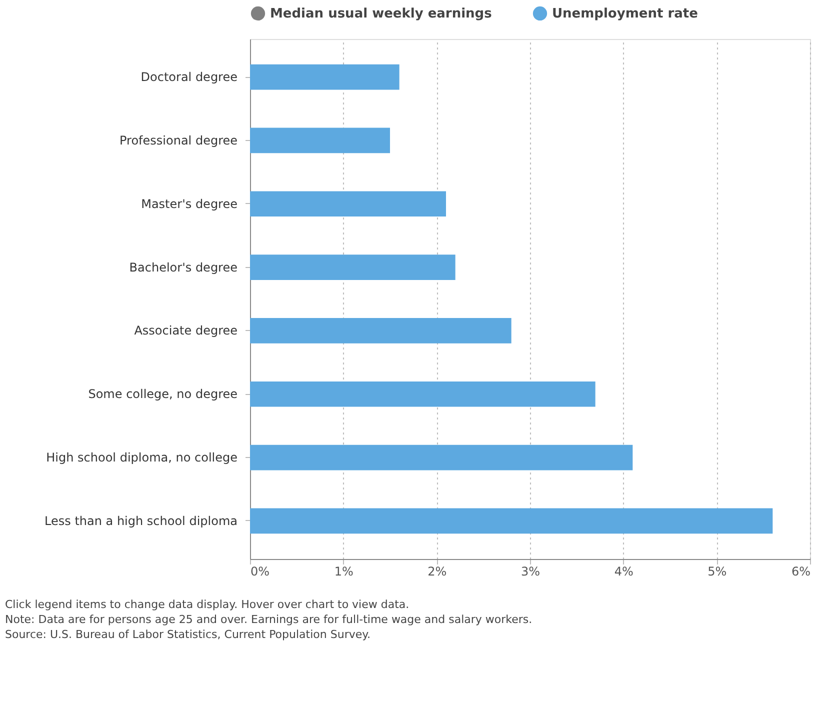 The height and width of the screenshot is (707, 833). Describe the element at coordinates (179, 140) in the screenshot. I see `y-tick-label: Professional degree` at that location.